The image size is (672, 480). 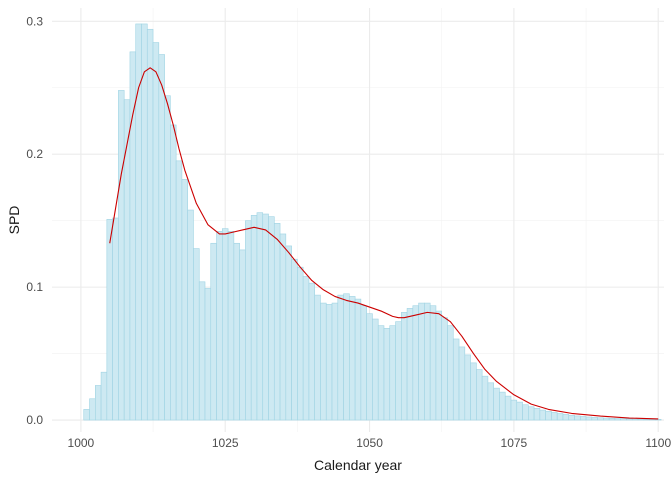 I want to click on x-tick-label: 1000, so click(x=81, y=443).